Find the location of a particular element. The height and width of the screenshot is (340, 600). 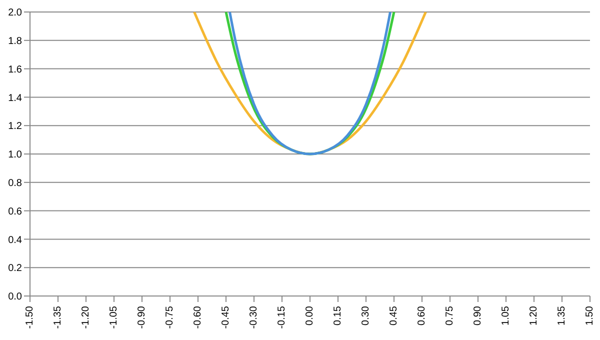

x-tick-label: 0.15 is located at coordinates (338, 316).